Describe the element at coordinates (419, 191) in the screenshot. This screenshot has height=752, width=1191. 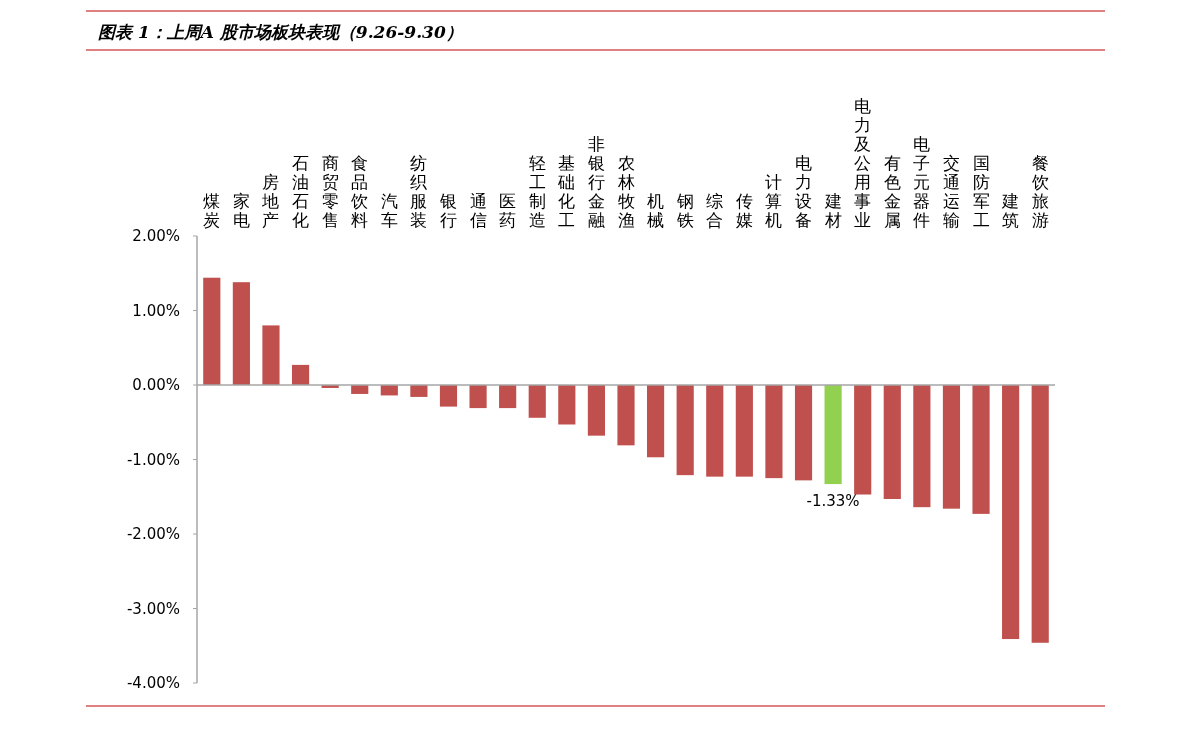
I see `x-tick-label: 纺织服装` at that location.